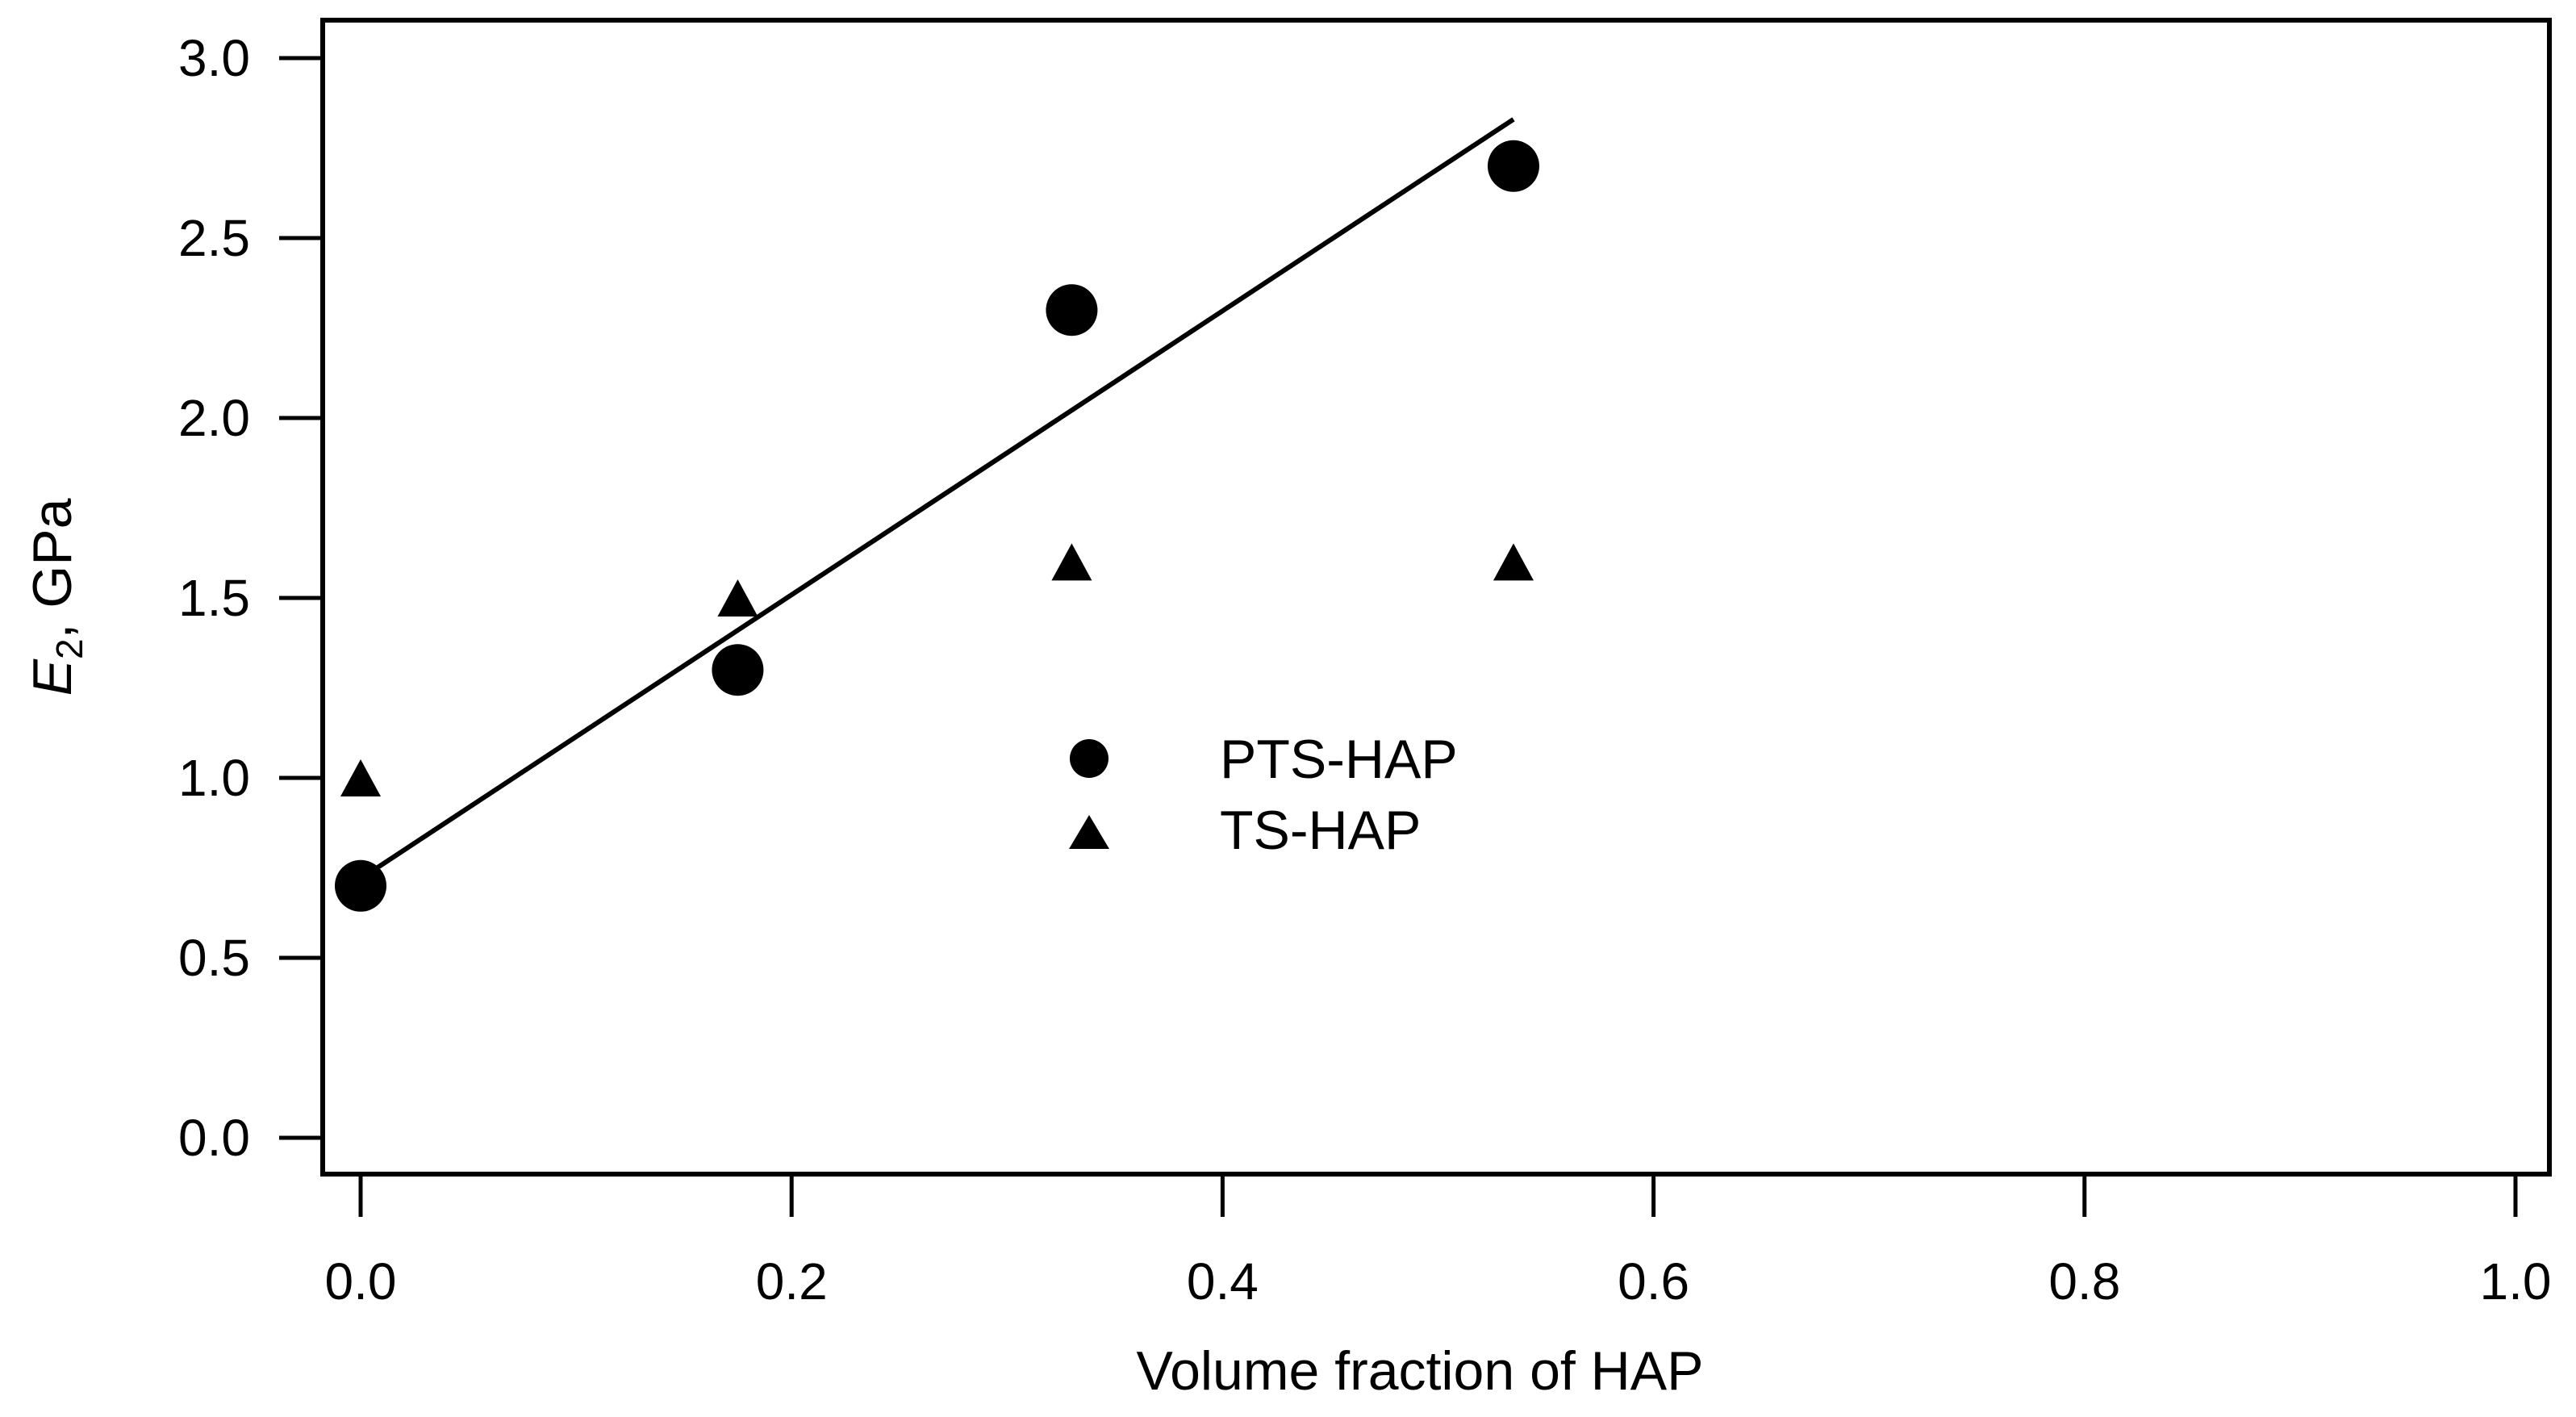 The image size is (2576, 1417). Describe the element at coordinates (1438, 1242) in the screenshot. I see `x-axis-ticks: 0.0 0.2 0.4 0.6 0.8 1.0` at that location.